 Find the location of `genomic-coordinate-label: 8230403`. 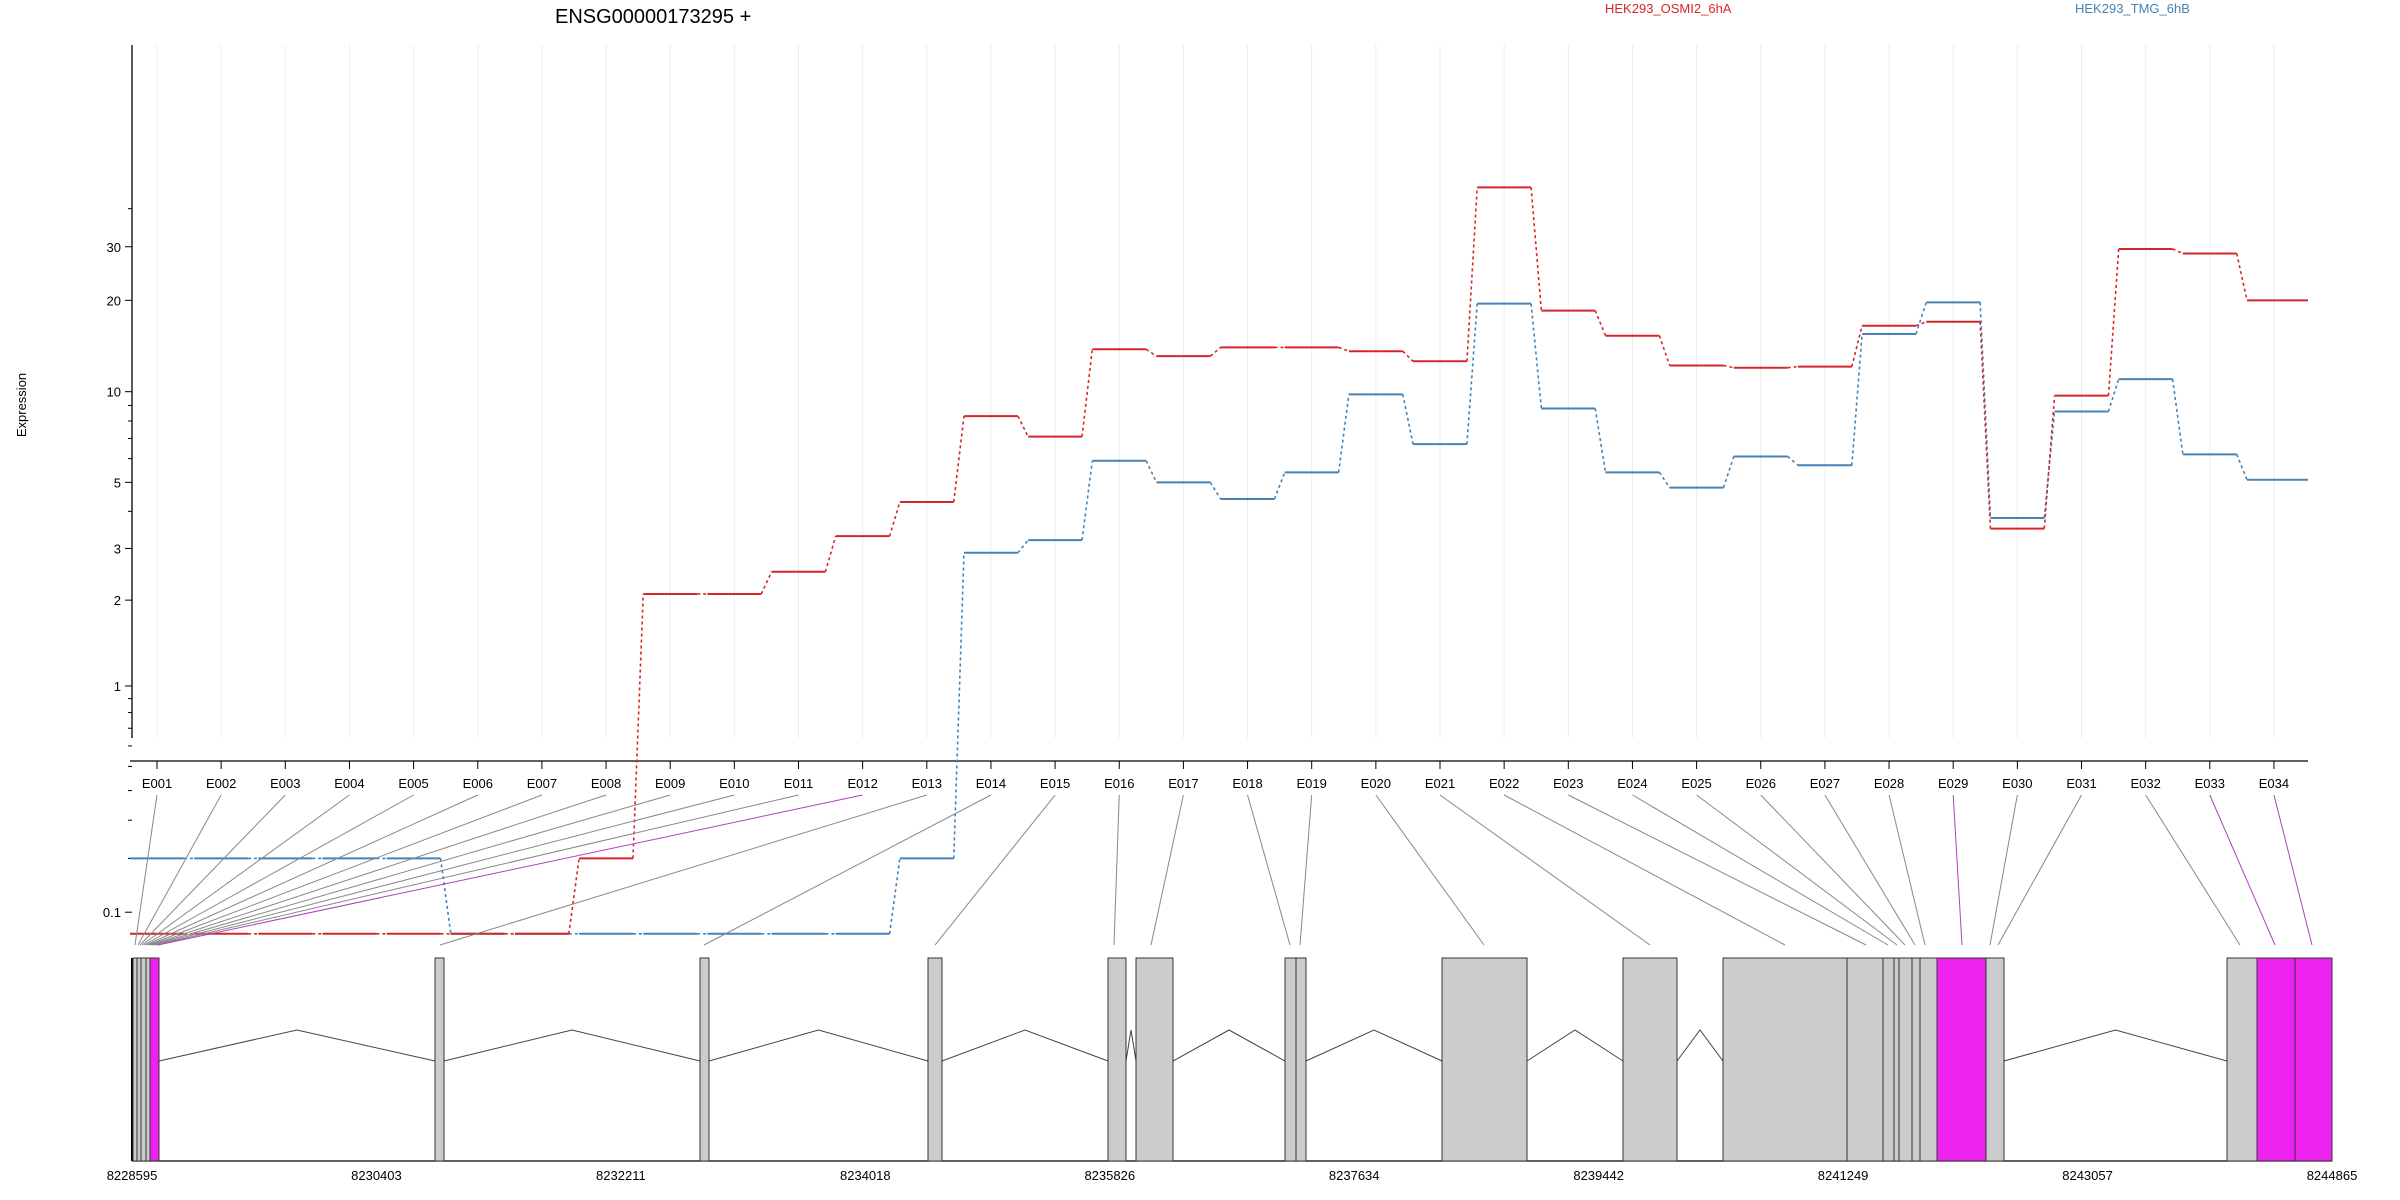

genomic-coordinate-label: 8230403 is located at coordinates (376, 1175).